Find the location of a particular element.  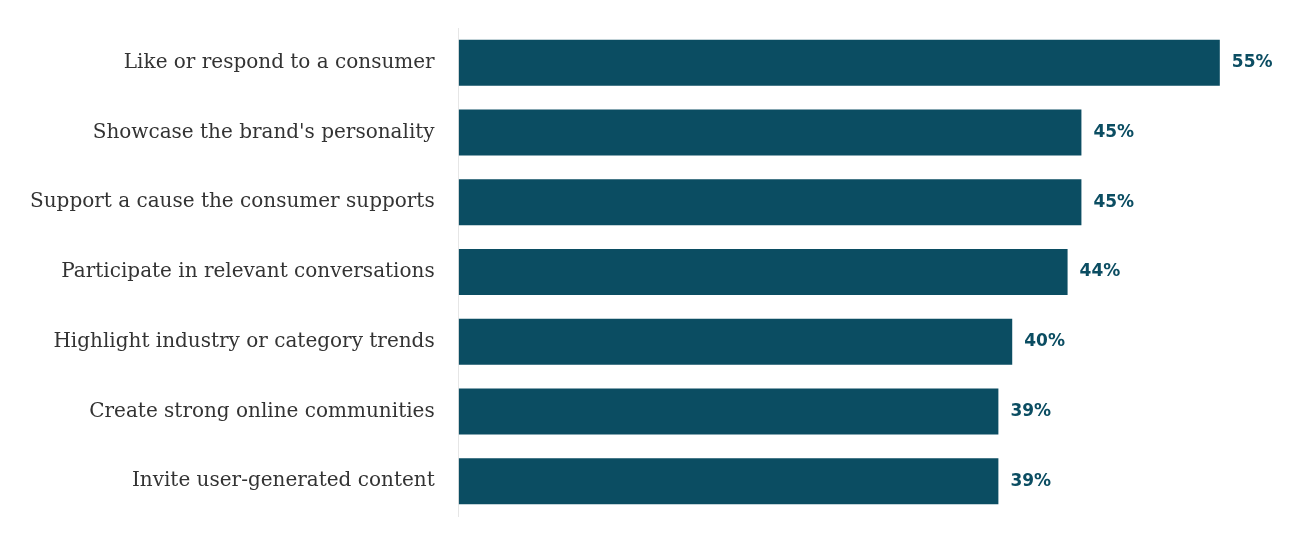

y-tick-label: Participate in relevant conversations is located at coordinates (248, 270).